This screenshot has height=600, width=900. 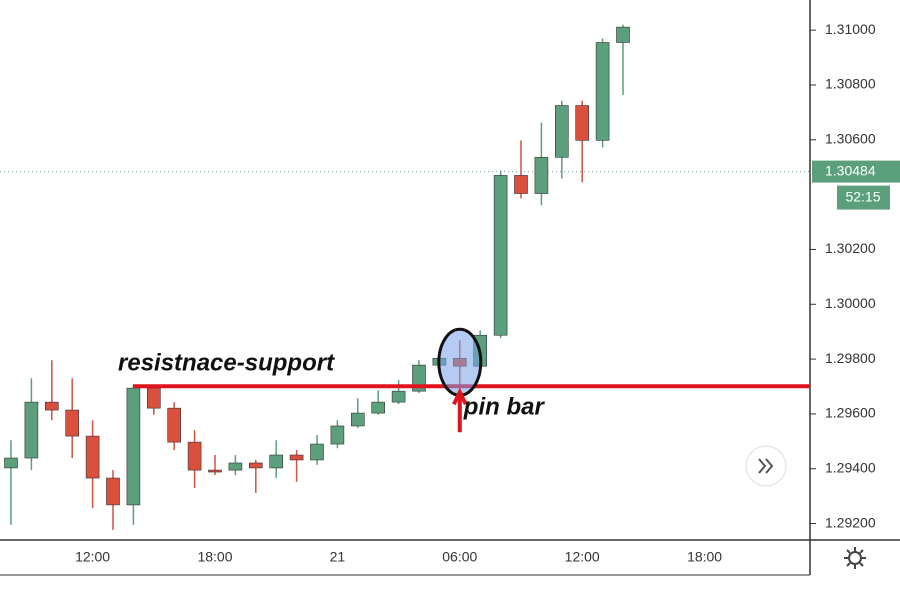 What do you see at coordinates (850, 358) in the screenshot?
I see `y-tick-label: 1.29800` at bounding box center [850, 358].